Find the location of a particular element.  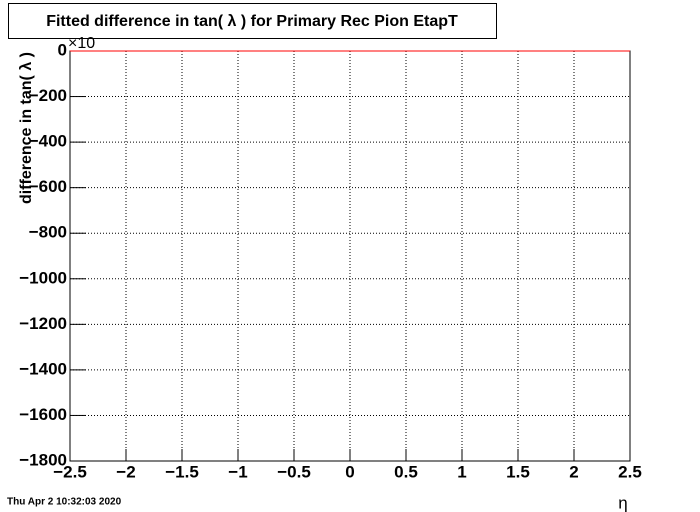

x-tick-label: 0.5 is located at coordinates (406, 471).